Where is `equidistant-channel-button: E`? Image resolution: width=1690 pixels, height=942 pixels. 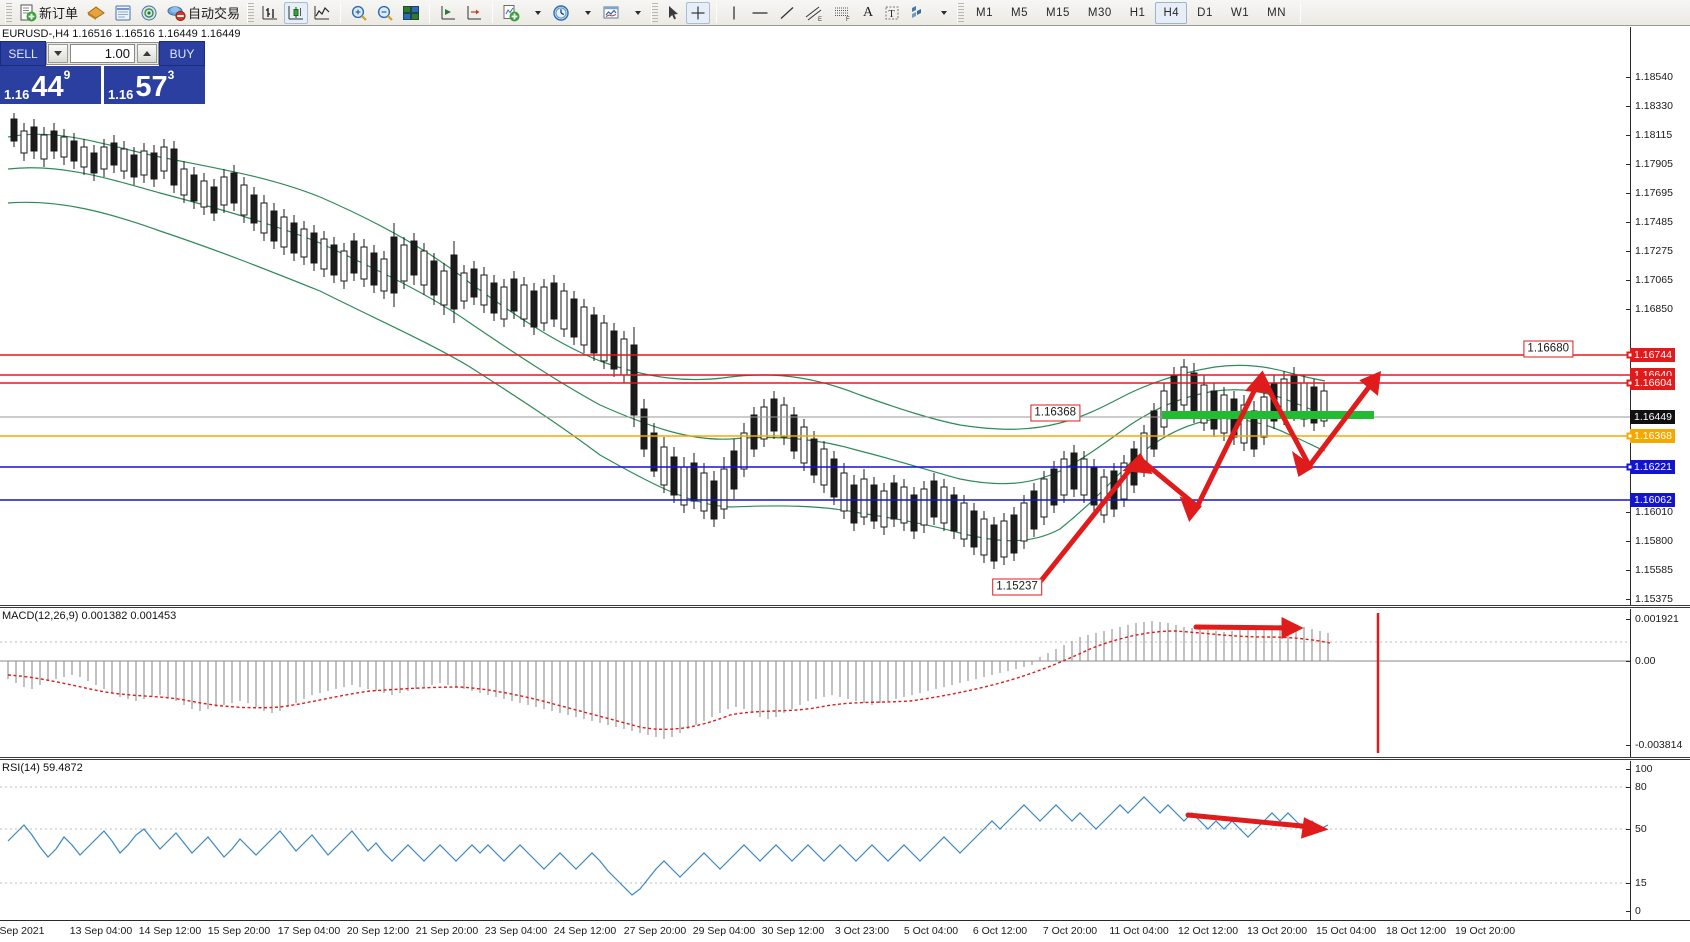 equidistant-channel-button: E is located at coordinates (814, 13).